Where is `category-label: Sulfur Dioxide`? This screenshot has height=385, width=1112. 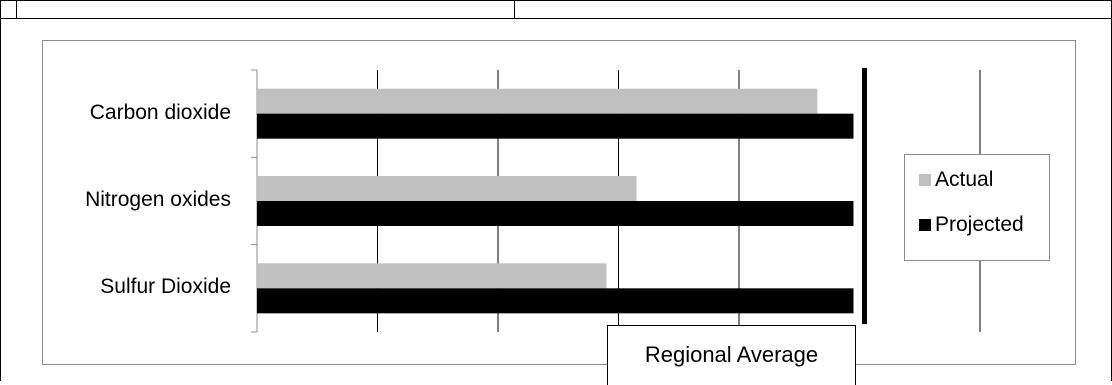 category-label: Sulfur Dioxide is located at coordinates (165, 287).